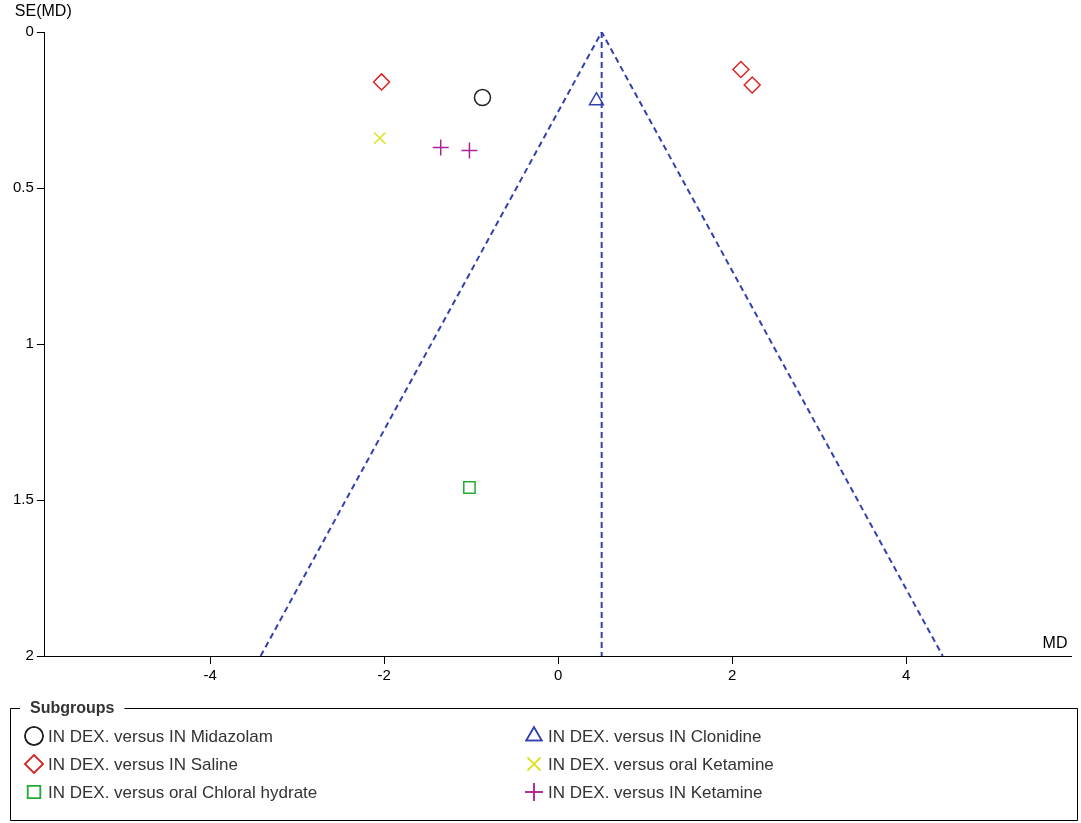 The width and height of the screenshot is (1081, 823). Describe the element at coordinates (732, 675) in the screenshot. I see `x-tick-label: 2` at that location.